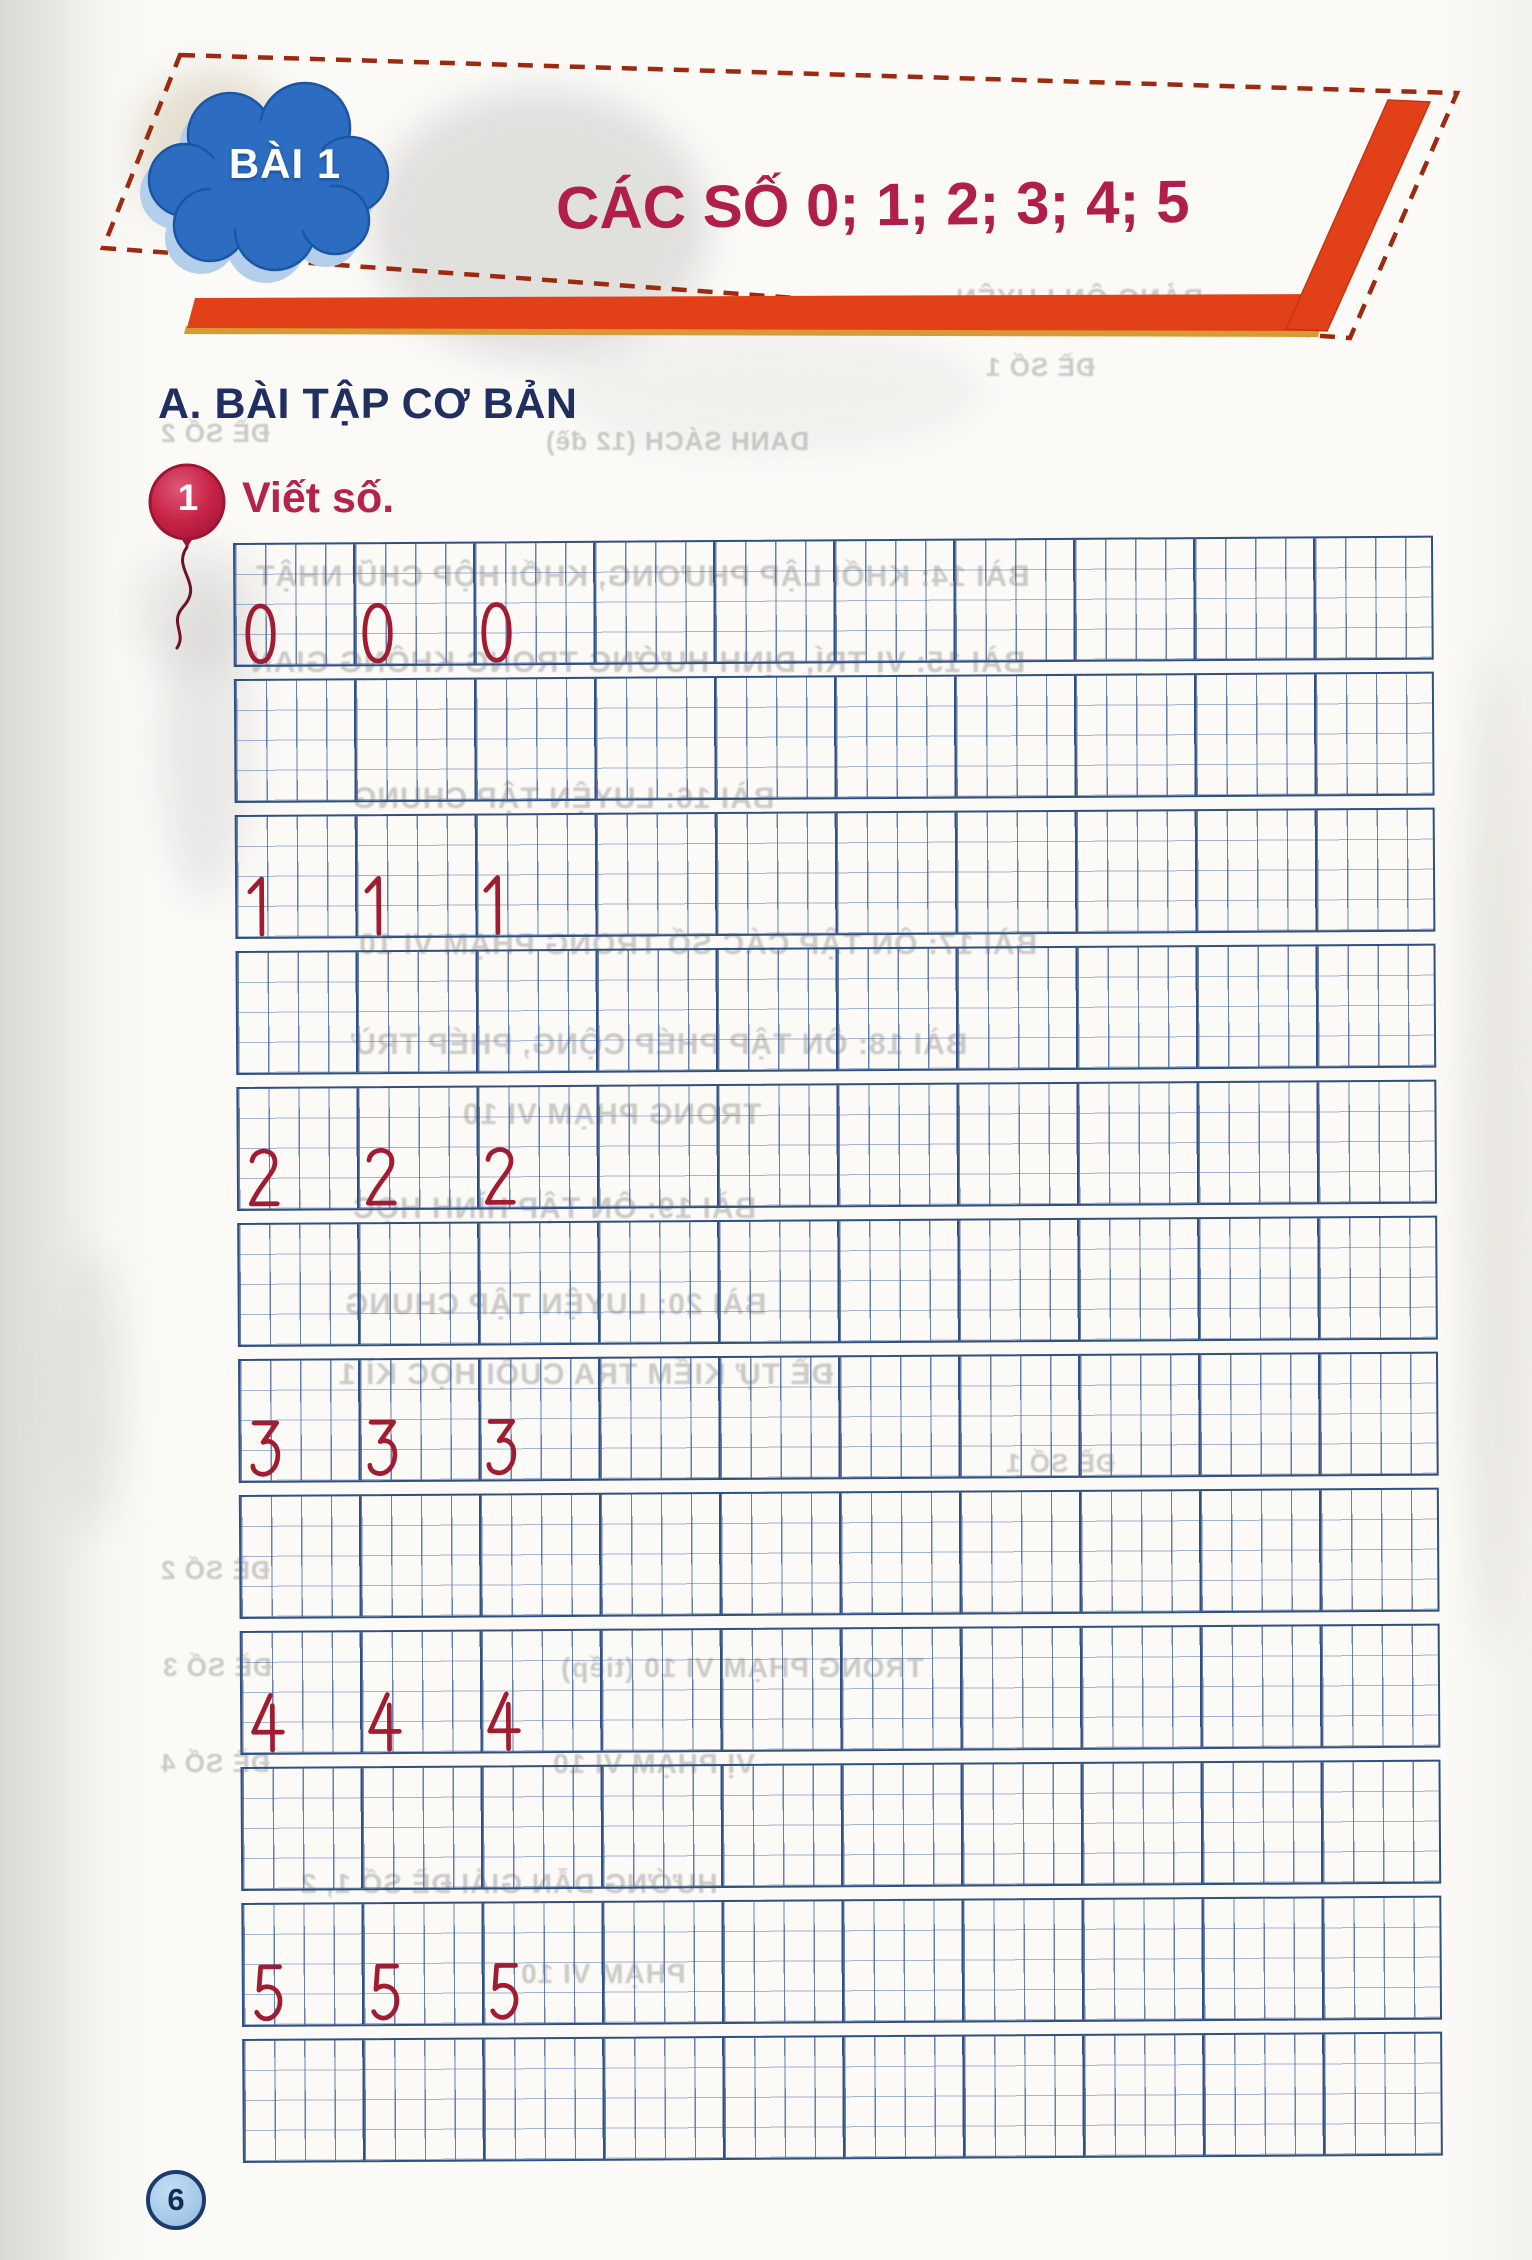 The height and width of the screenshot is (2260, 1532). I want to click on page-number: 6, so click(176, 2199).